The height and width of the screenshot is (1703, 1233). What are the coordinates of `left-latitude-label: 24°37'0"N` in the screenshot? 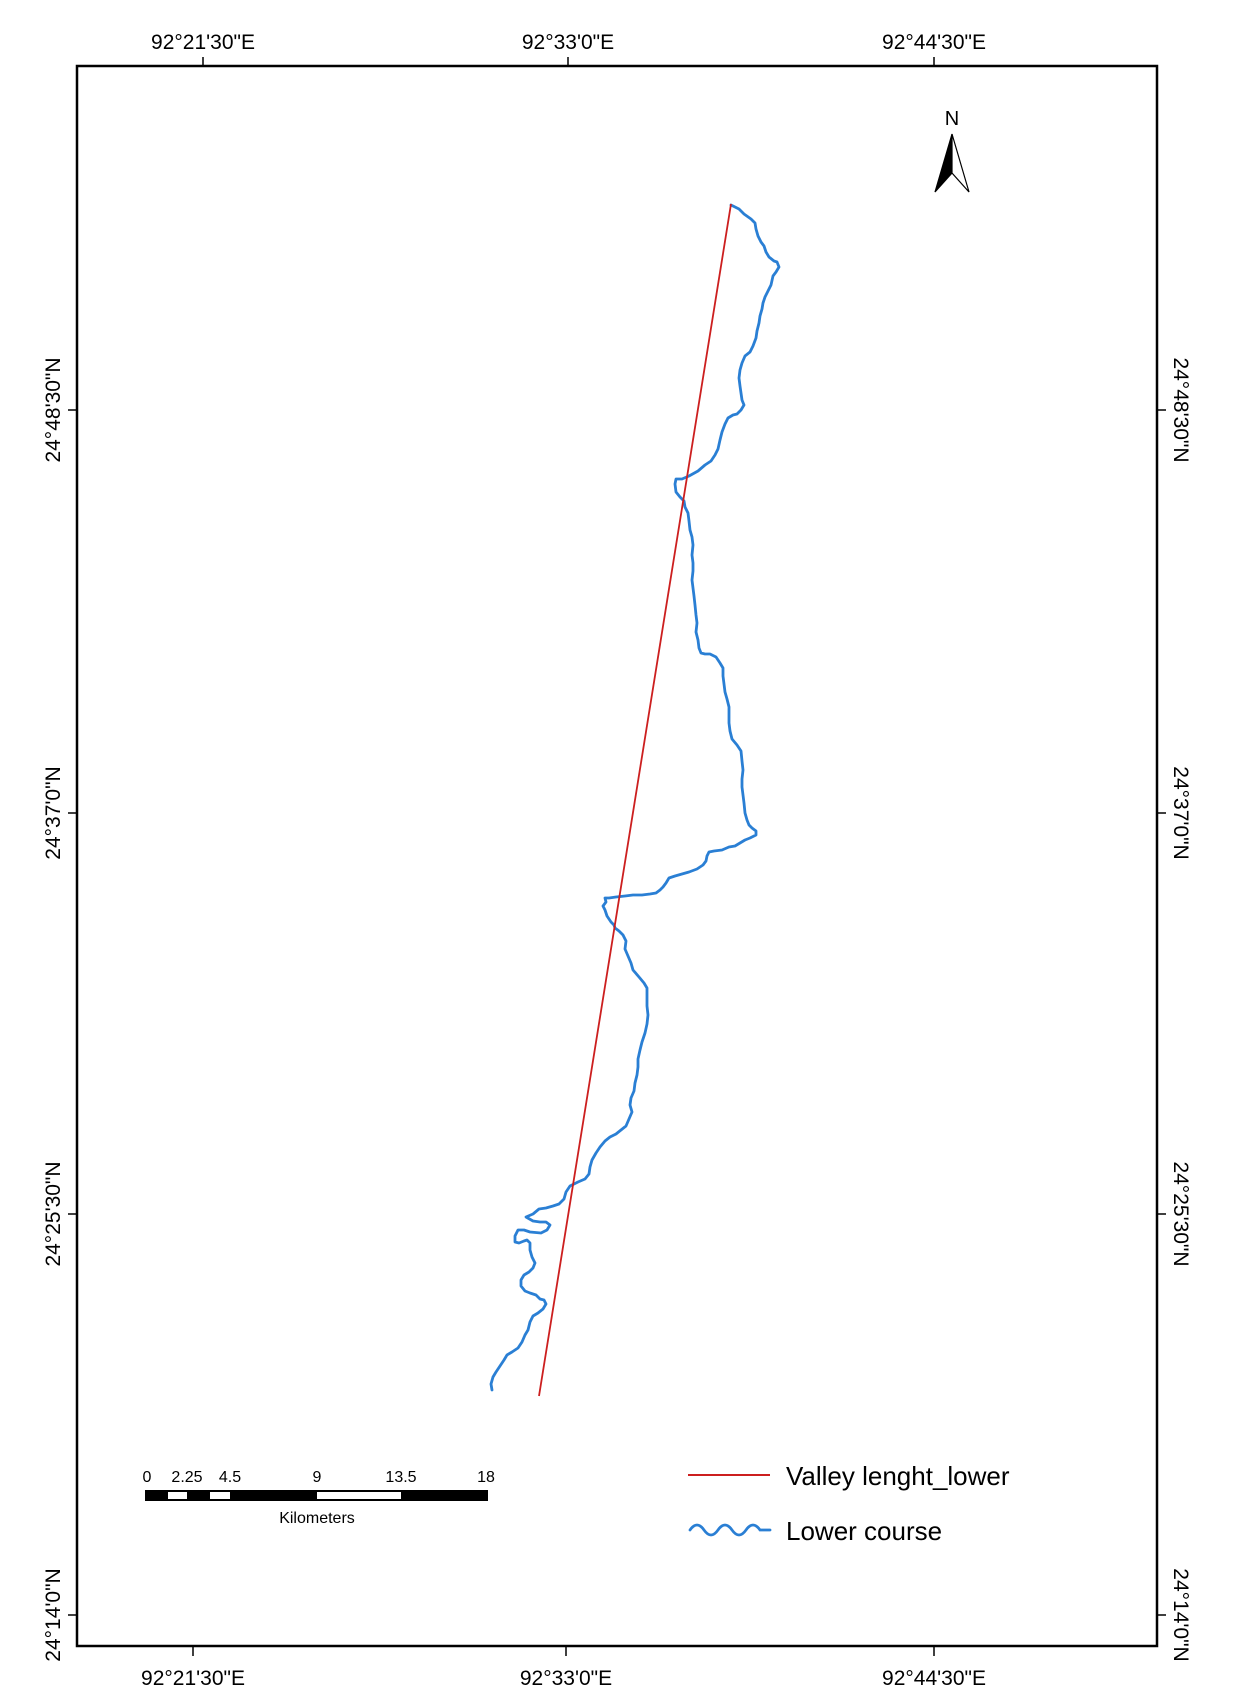 It's located at (53, 812).